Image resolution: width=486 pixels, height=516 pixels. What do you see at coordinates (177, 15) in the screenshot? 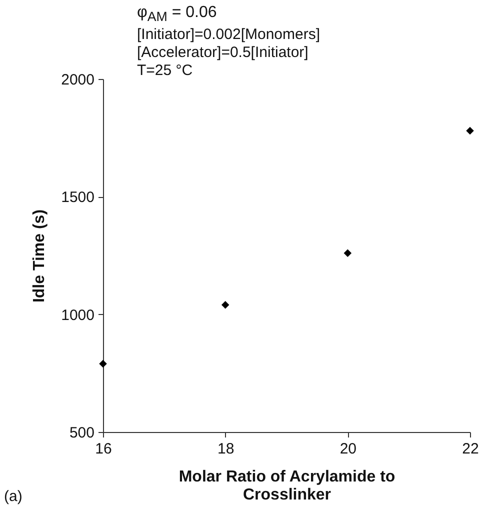
I see `text: φ$_{AM}$ = 0.06` at bounding box center [177, 15].